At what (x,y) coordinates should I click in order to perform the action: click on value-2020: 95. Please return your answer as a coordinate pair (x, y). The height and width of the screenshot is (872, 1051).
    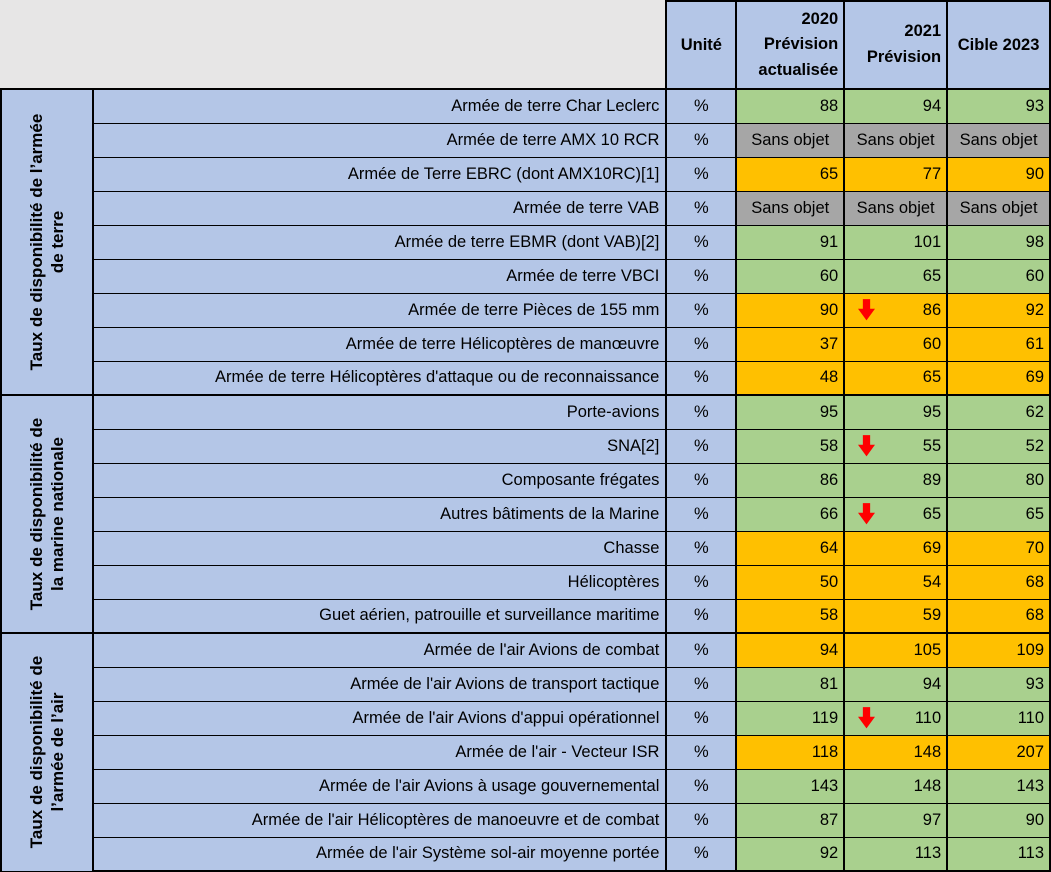
    Looking at the image, I should click on (790, 412).